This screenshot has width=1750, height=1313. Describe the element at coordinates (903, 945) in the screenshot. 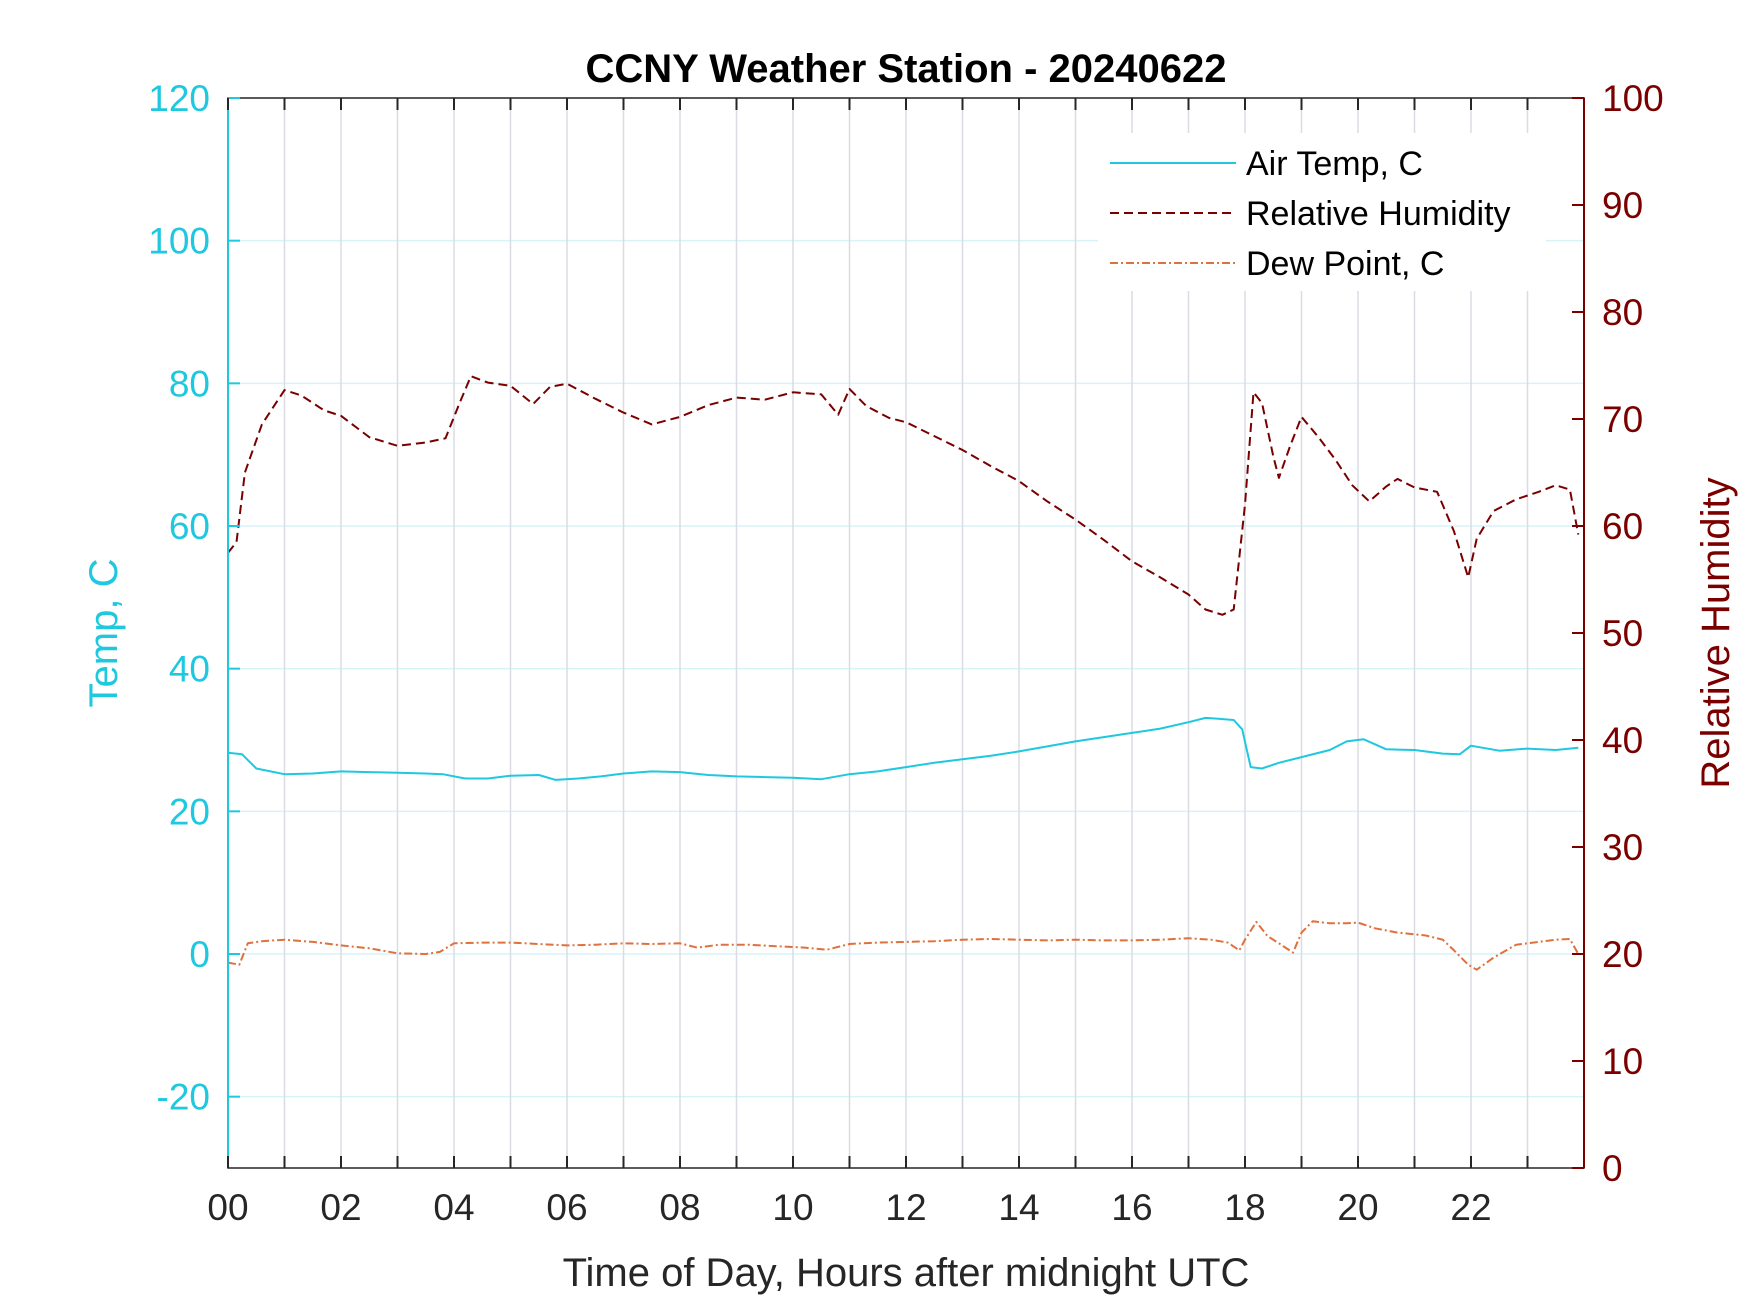

I see `dew-point-line` at that location.